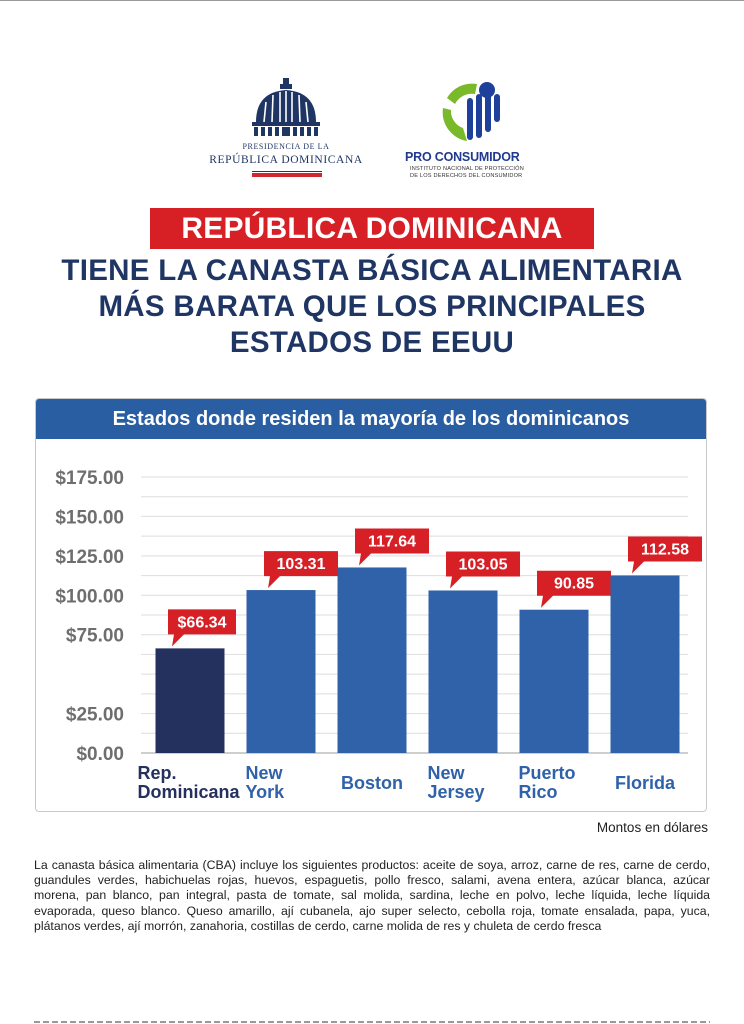 The image size is (744, 1024). I want to click on data-label: 117.64, so click(392, 541).